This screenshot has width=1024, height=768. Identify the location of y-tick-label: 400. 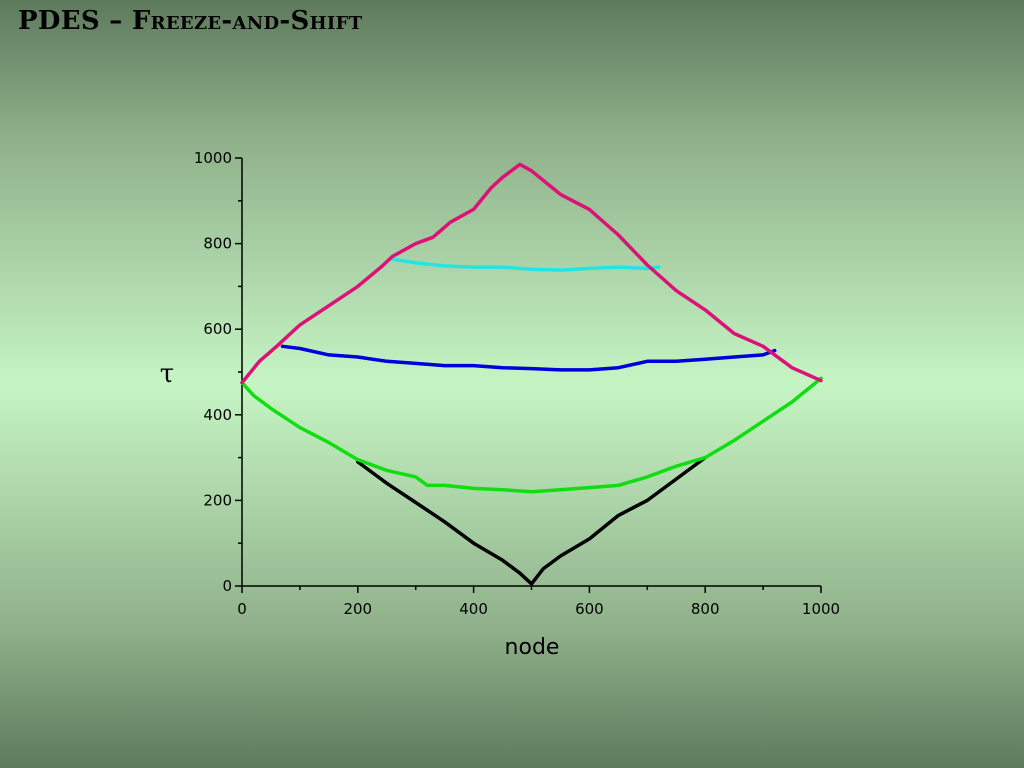
(217, 415).